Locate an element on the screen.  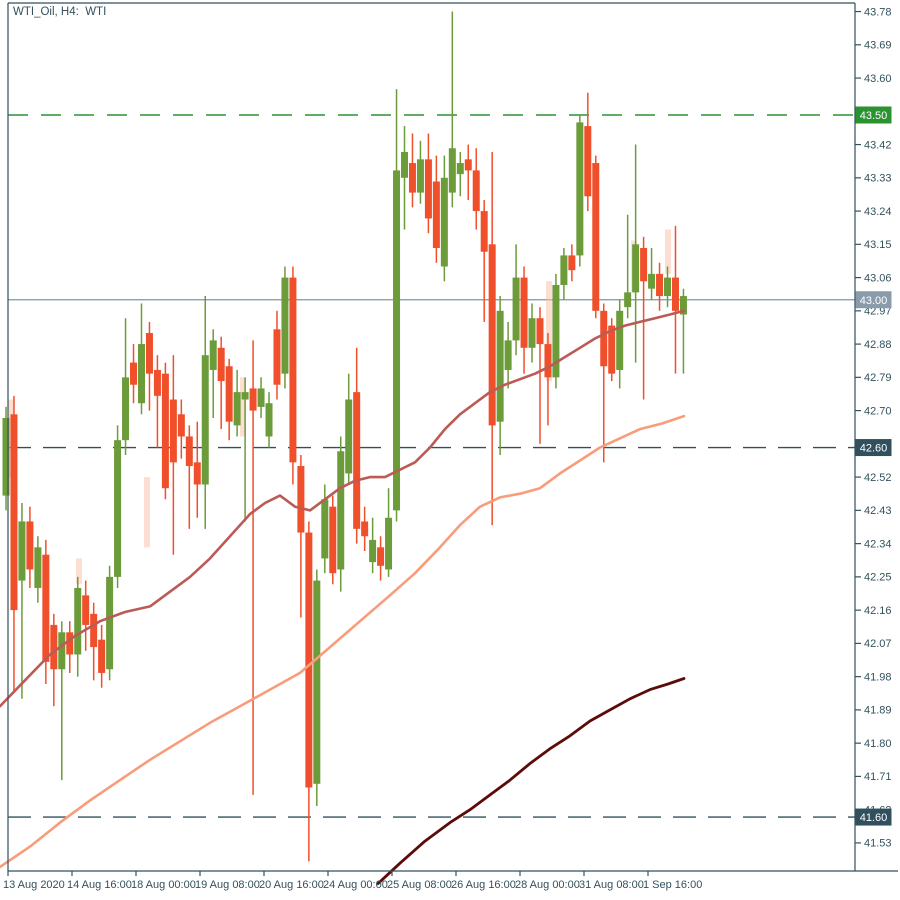
price-tick-label: 43.24 is located at coordinates (878, 212).